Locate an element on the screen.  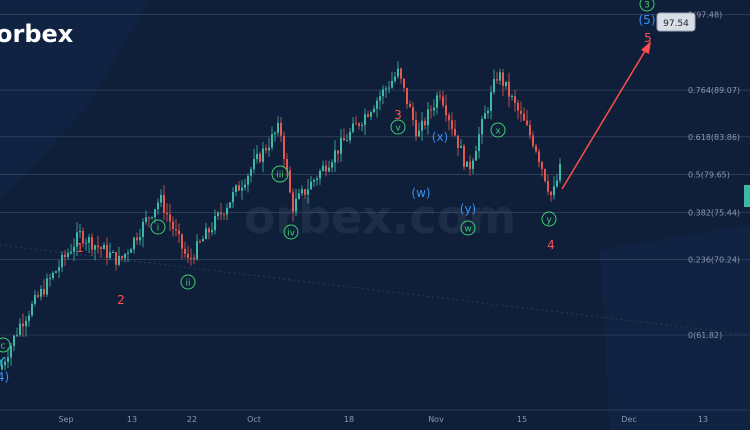
wave-label: x is located at coordinates (498, 132).